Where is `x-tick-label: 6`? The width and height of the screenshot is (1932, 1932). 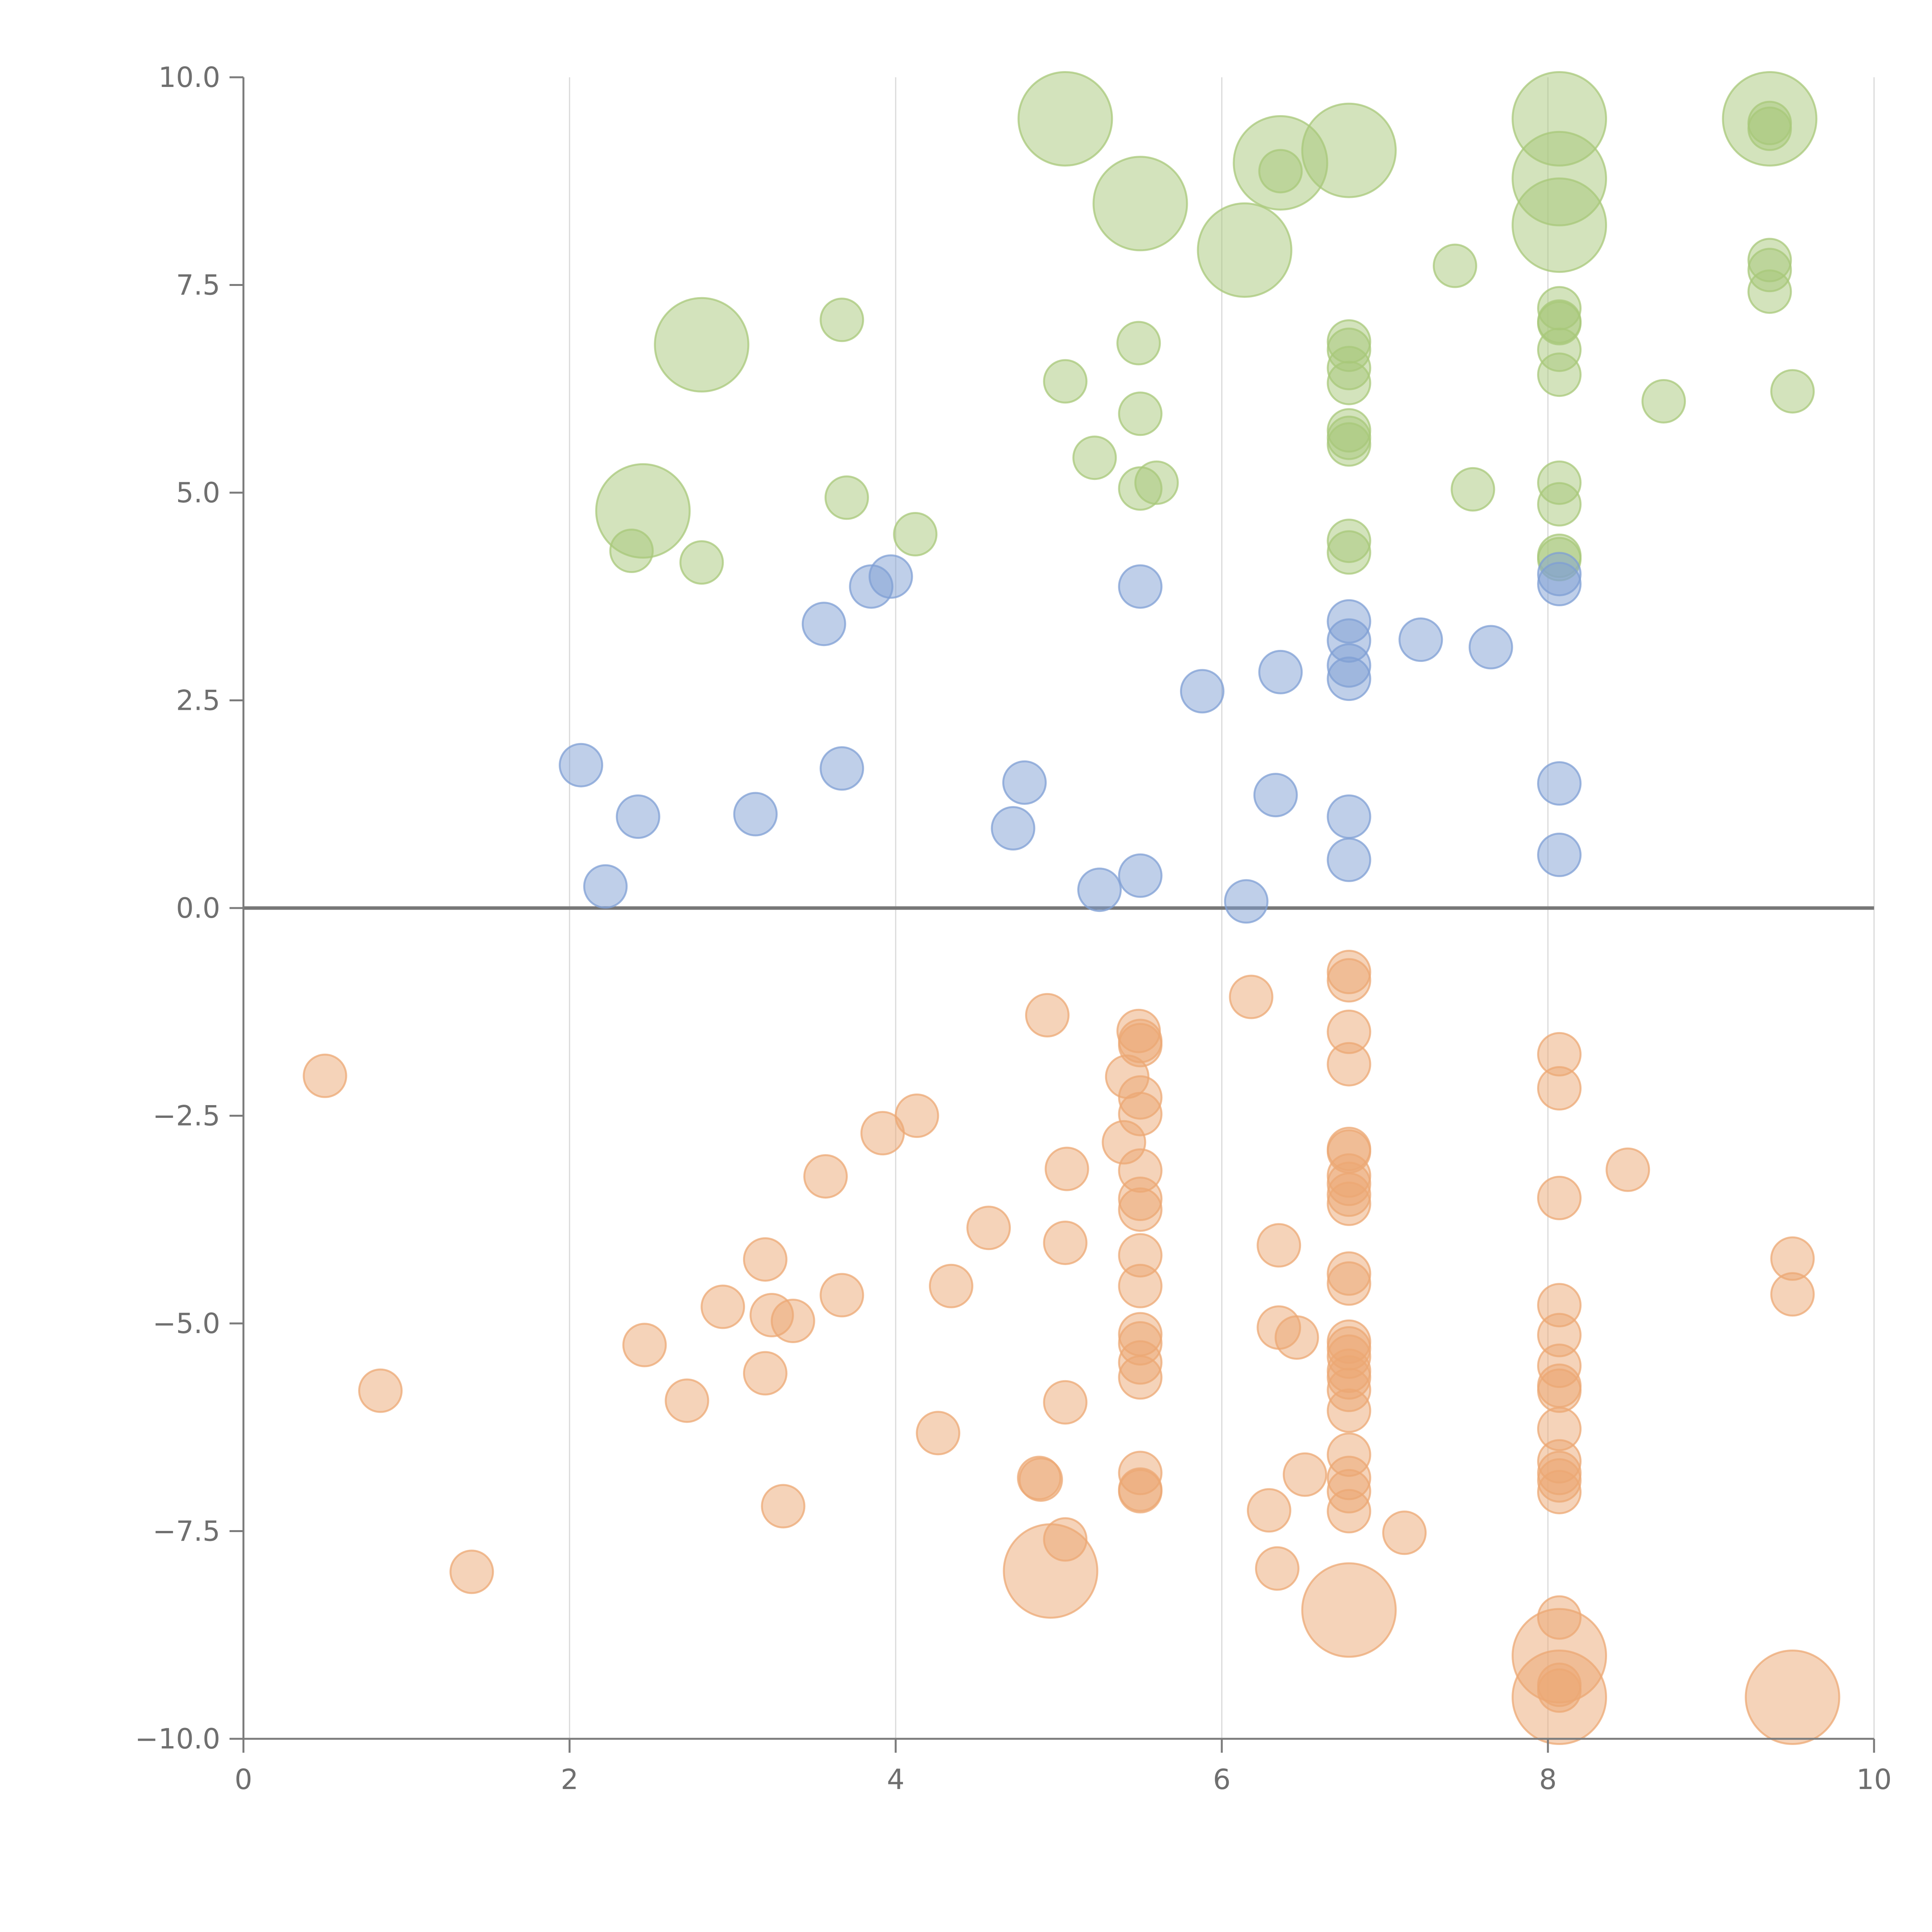 x-tick-label: 6 is located at coordinates (1222, 1780).